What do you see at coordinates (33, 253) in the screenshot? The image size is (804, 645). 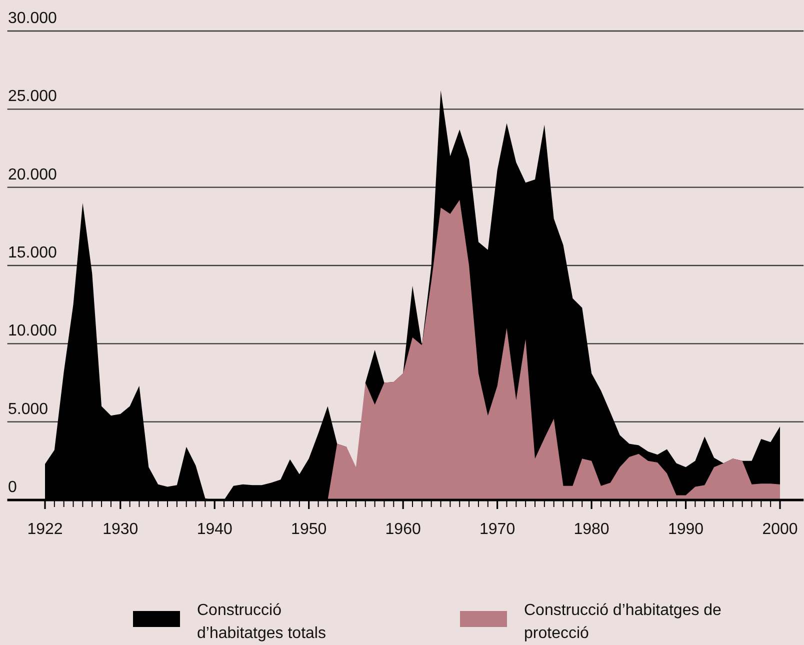 I see `y-tick-label: 15.000` at bounding box center [33, 253].